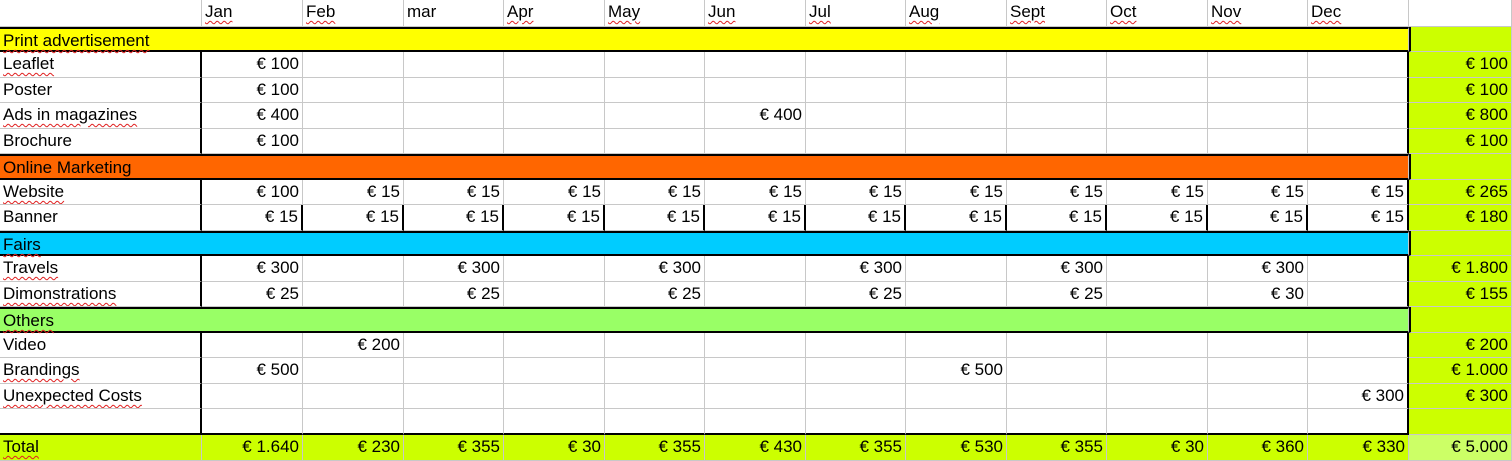  What do you see at coordinates (252, 141) in the screenshot?
I see `value-cell: € 100` at bounding box center [252, 141].